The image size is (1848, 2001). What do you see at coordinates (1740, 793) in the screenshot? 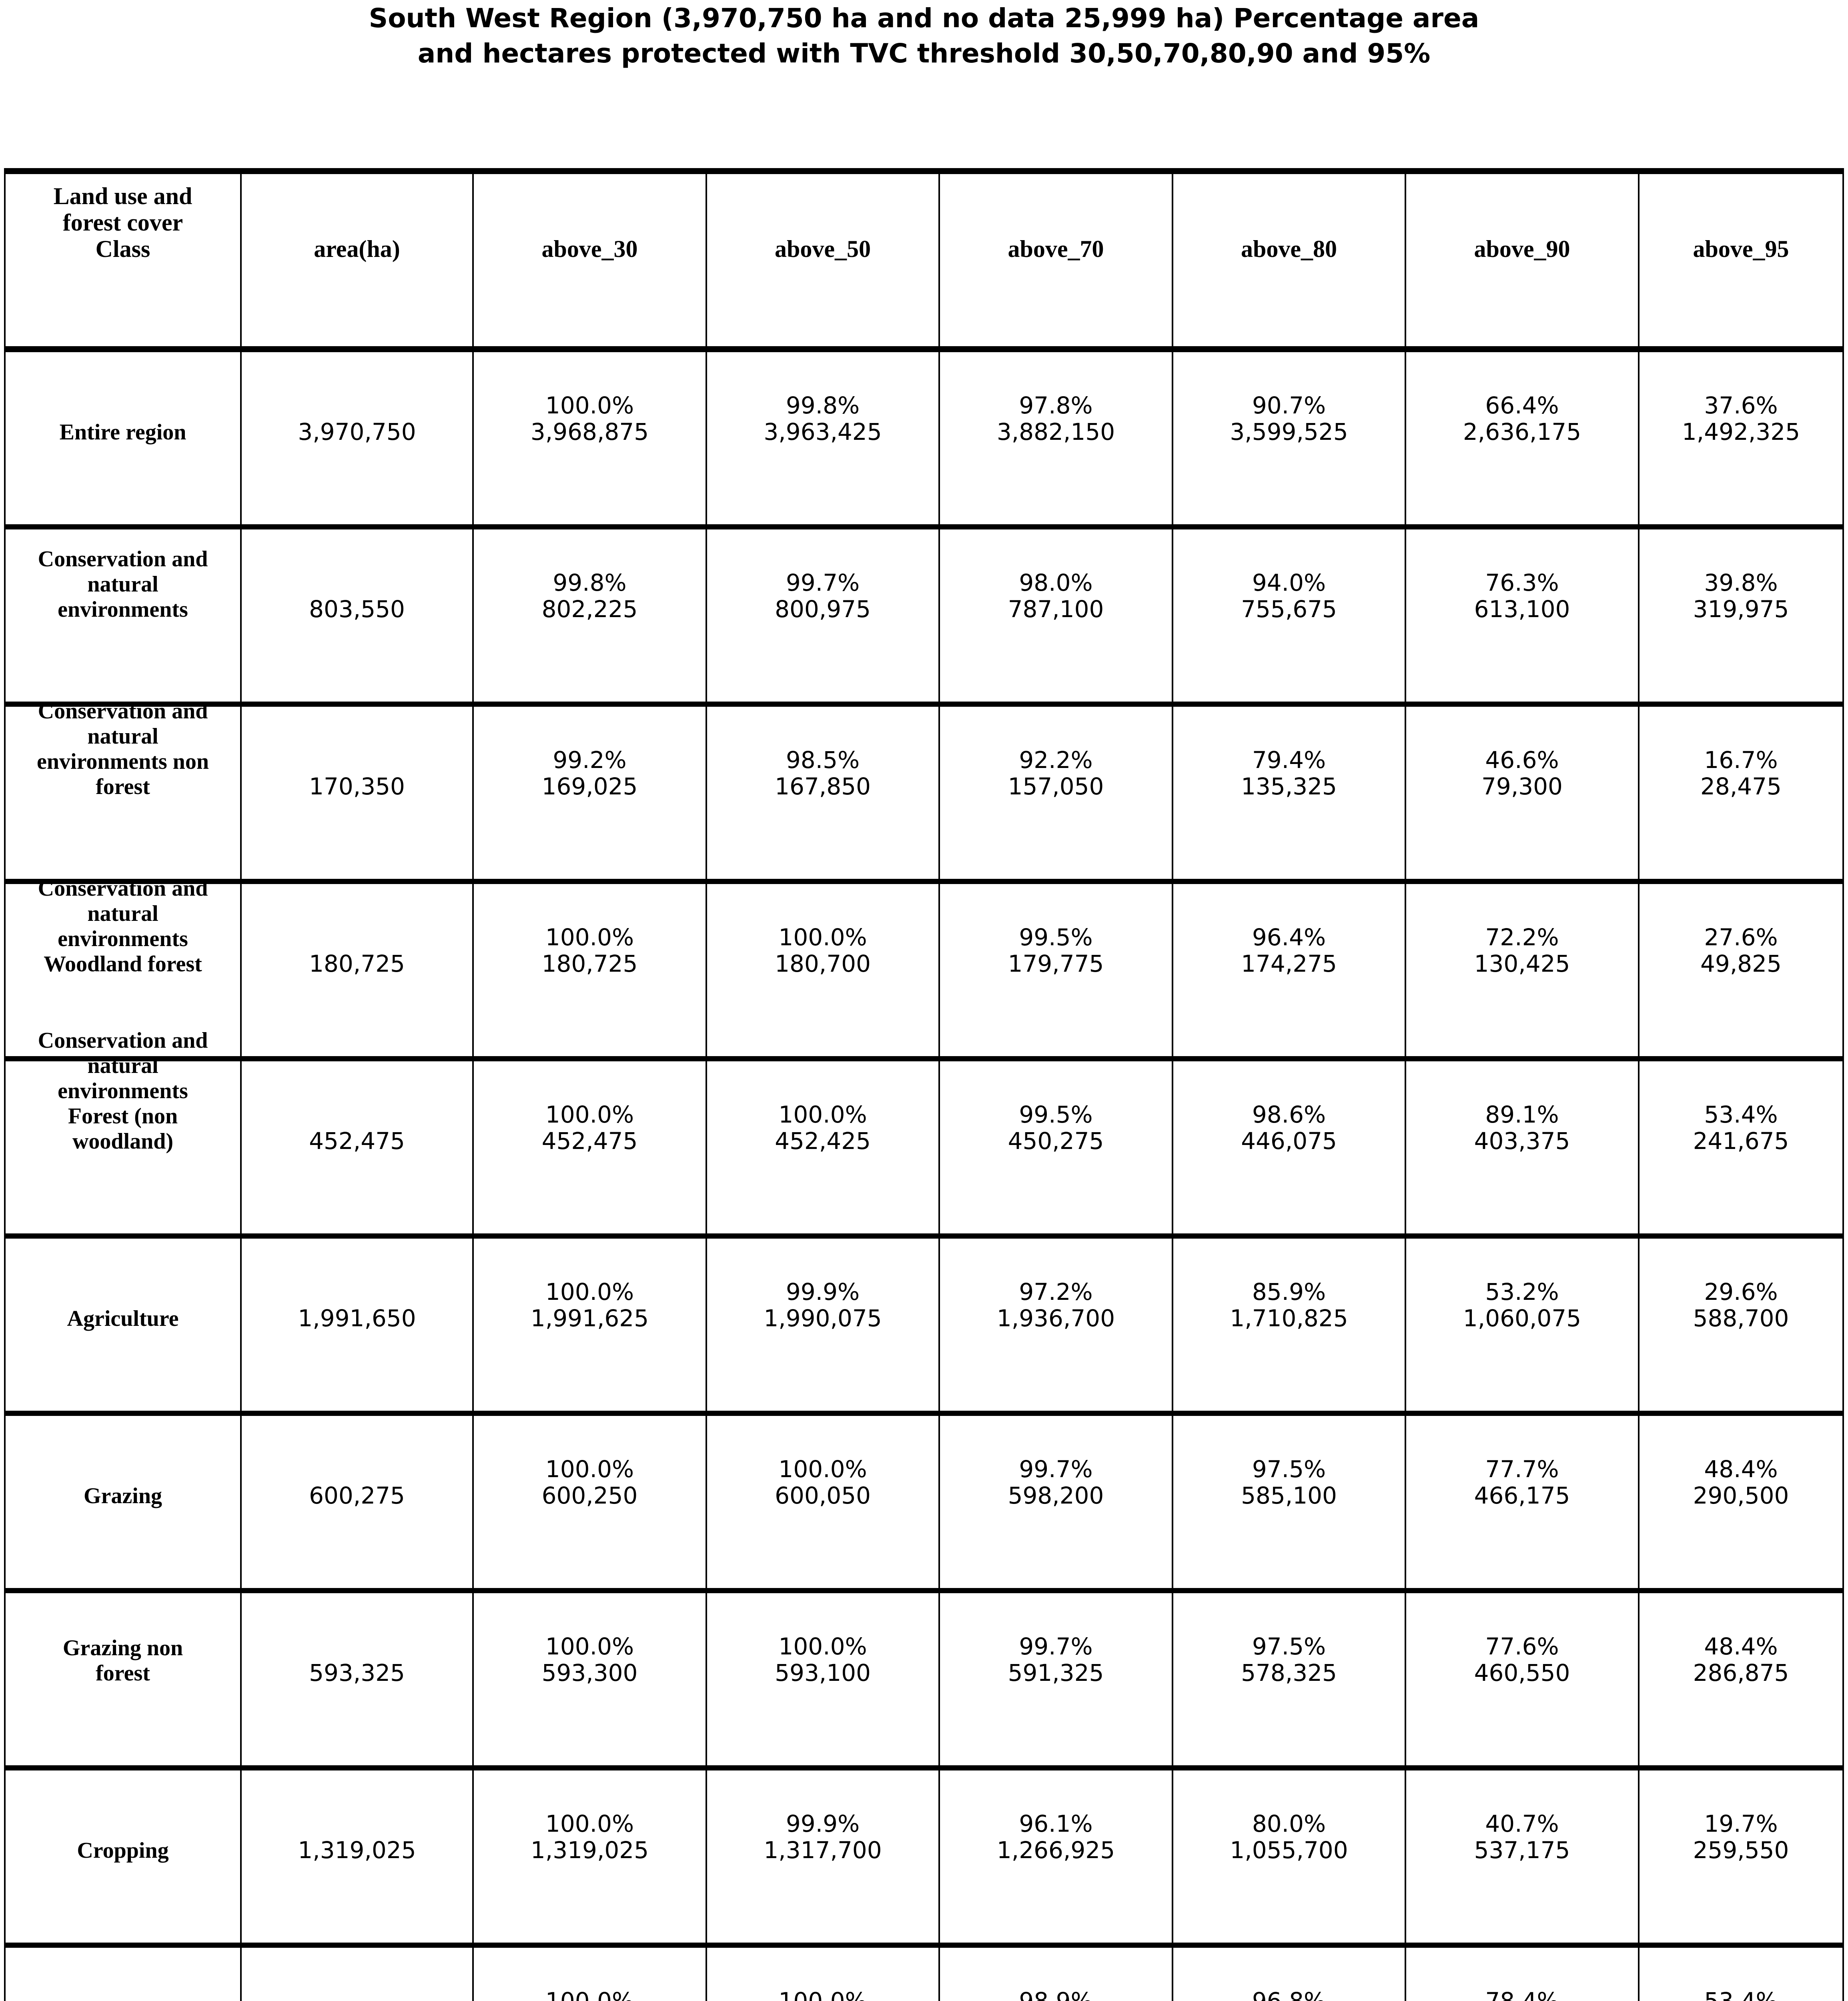
I see `above-95-cell: 16.7% 28,475` at bounding box center [1740, 793].